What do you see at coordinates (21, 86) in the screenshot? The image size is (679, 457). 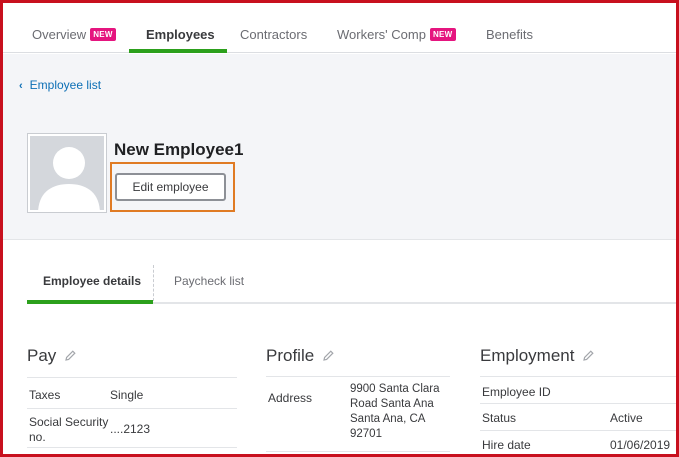 I see `chevron-left-icon: ‹` at bounding box center [21, 86].